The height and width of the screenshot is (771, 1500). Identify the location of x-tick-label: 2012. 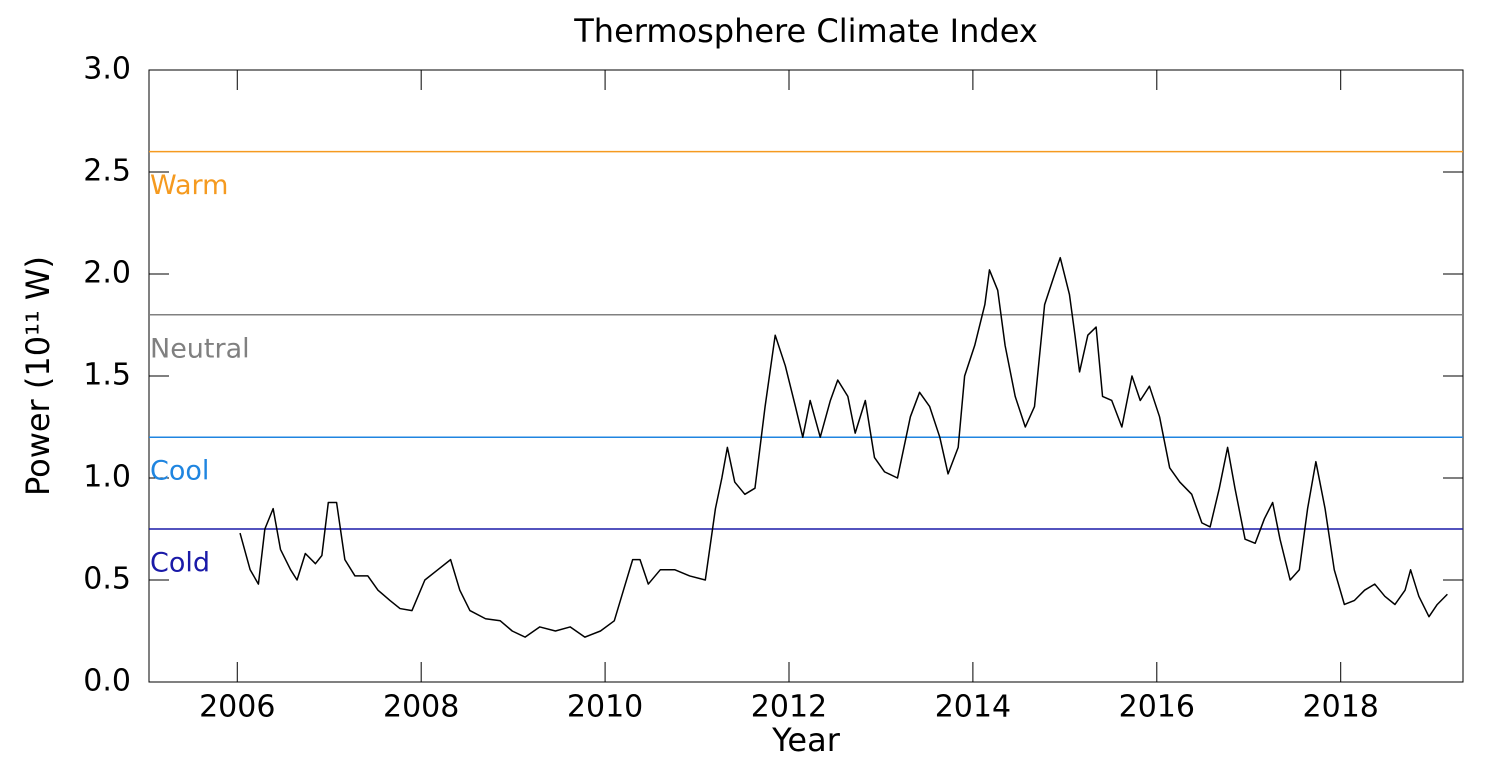
(789, 707).